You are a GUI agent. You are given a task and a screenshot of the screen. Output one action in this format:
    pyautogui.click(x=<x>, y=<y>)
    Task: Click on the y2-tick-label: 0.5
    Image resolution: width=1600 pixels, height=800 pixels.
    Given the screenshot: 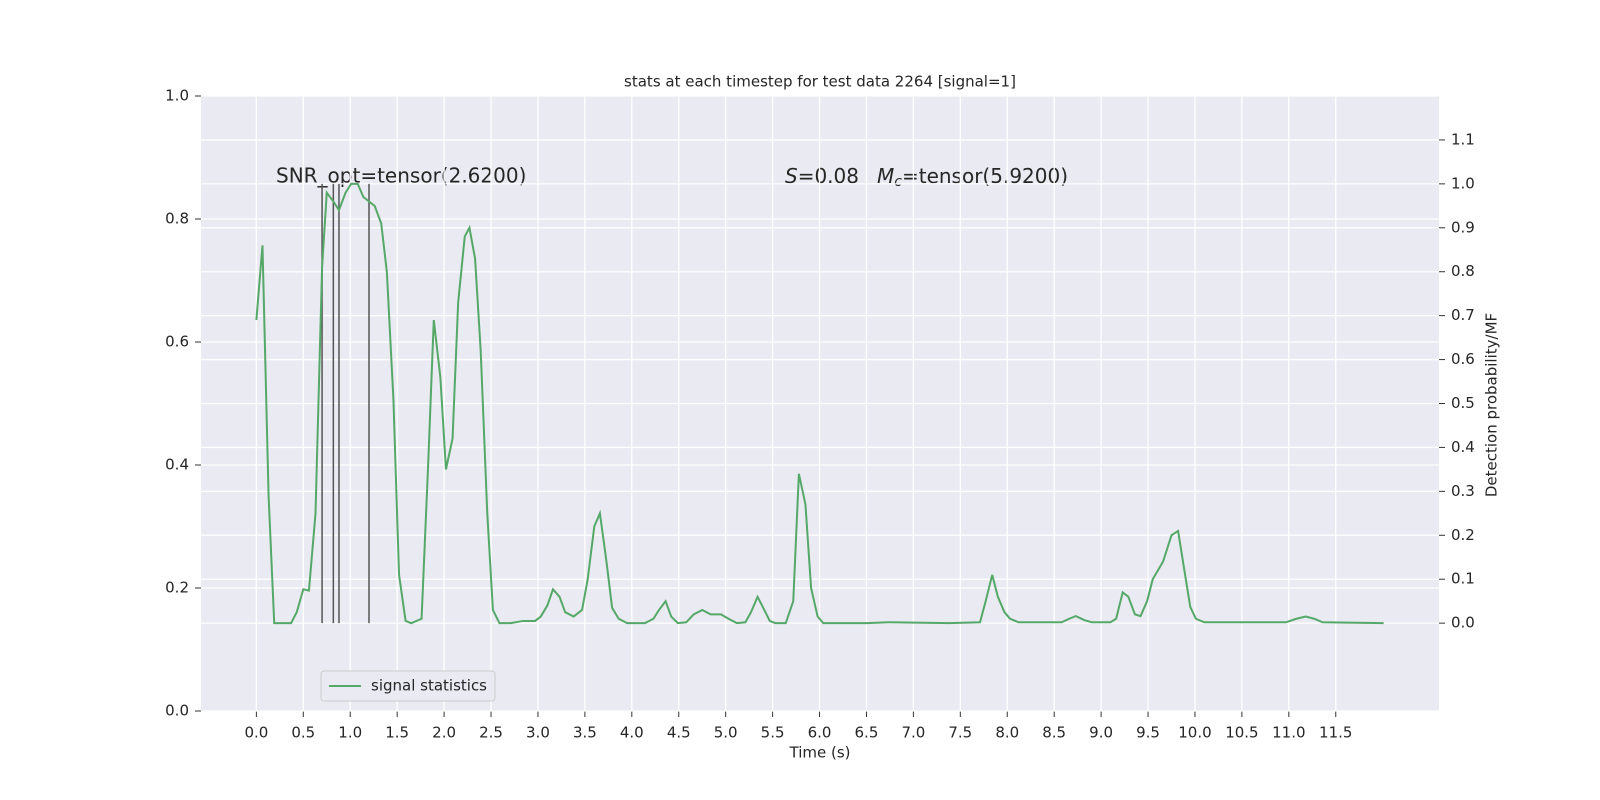 What is the action you would take?
    pyautogui.click(x=1463, y=403)
    